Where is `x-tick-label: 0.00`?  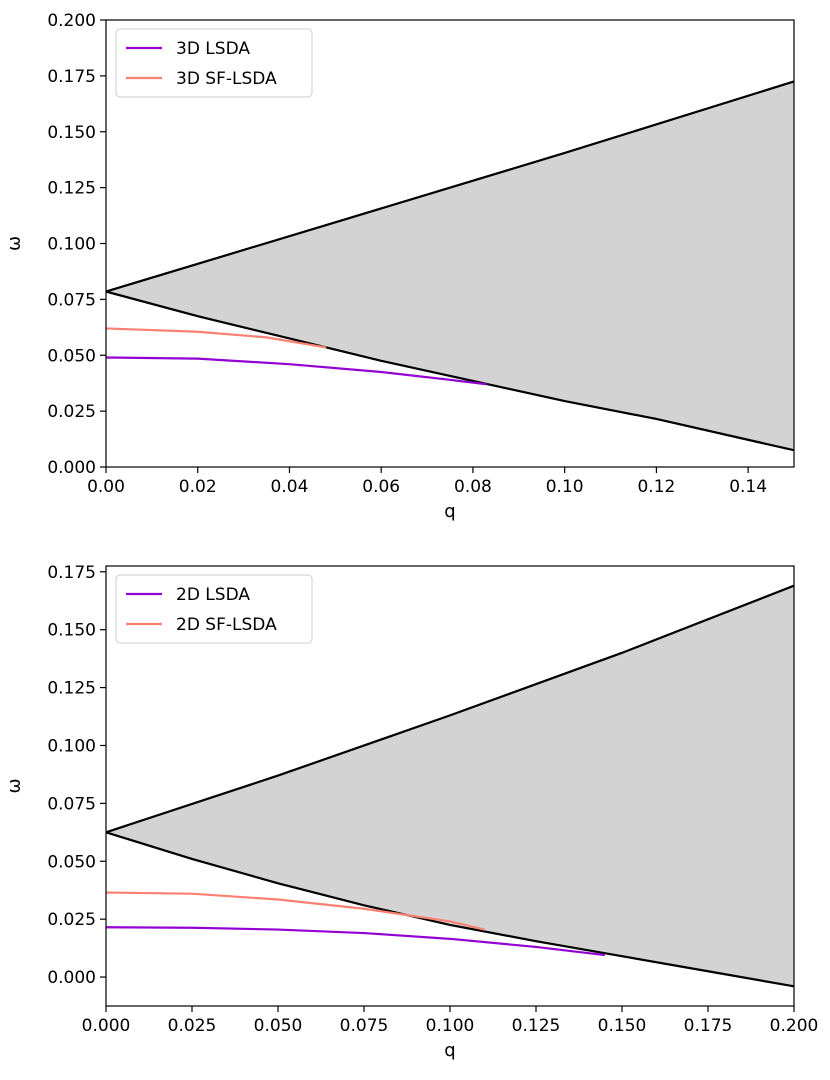 x-tick-label: 0.00 is located at coordinates (106, 487).